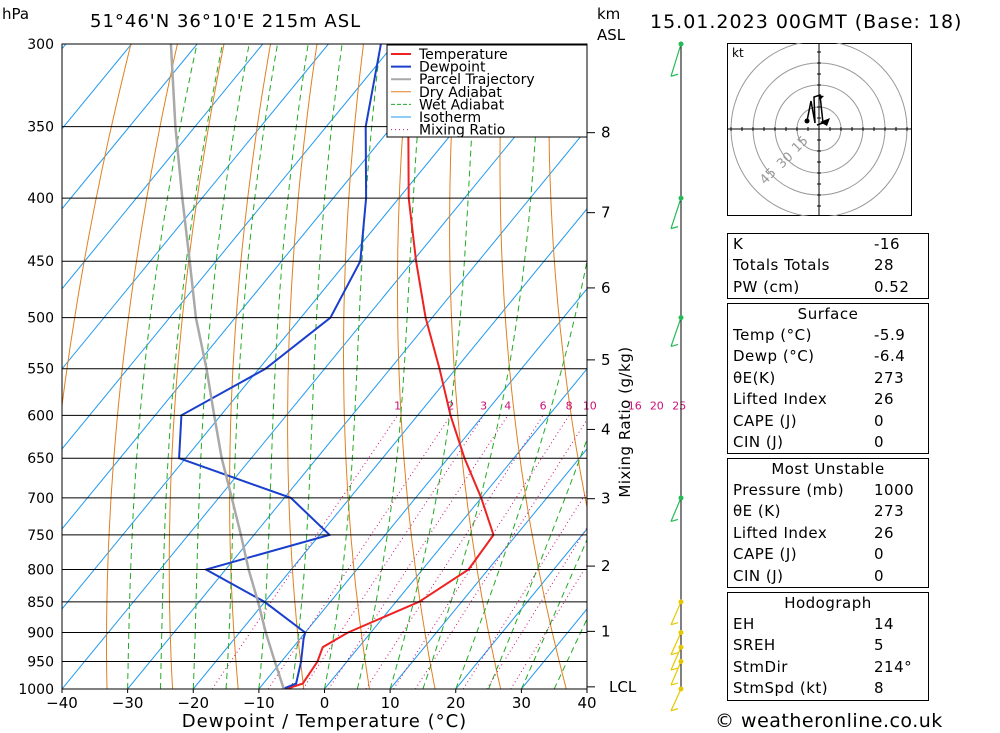 The height and width of the screenshot is (733, 1000). Describe the element at coordinates (507, 405) in the screenshot. I see `mixing-ratio-label: 4` at that location.